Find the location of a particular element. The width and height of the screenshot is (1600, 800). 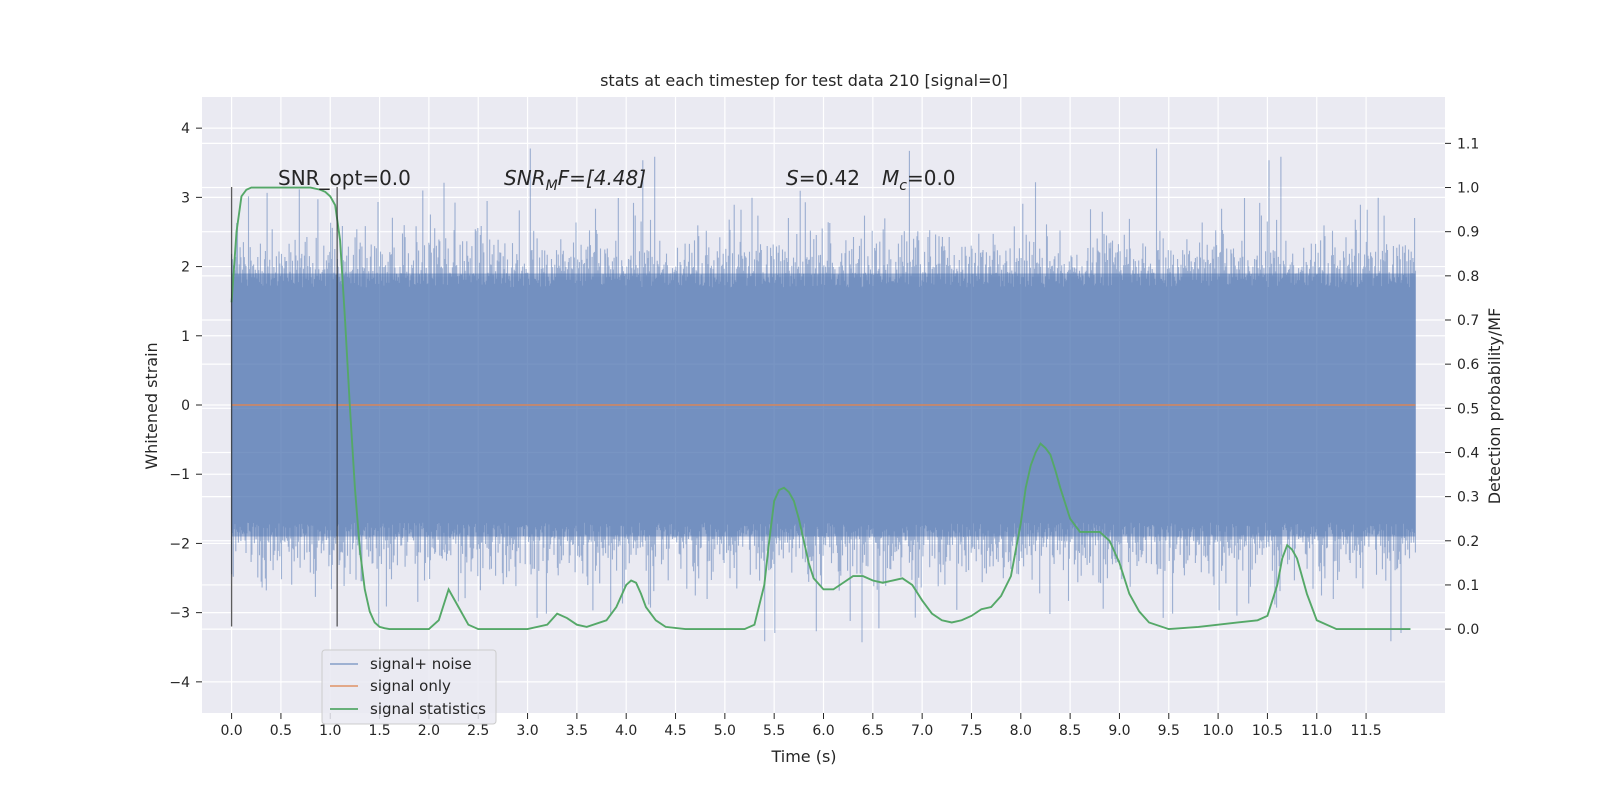

mc-value: =0.0 is located at coordinates (931, 178).